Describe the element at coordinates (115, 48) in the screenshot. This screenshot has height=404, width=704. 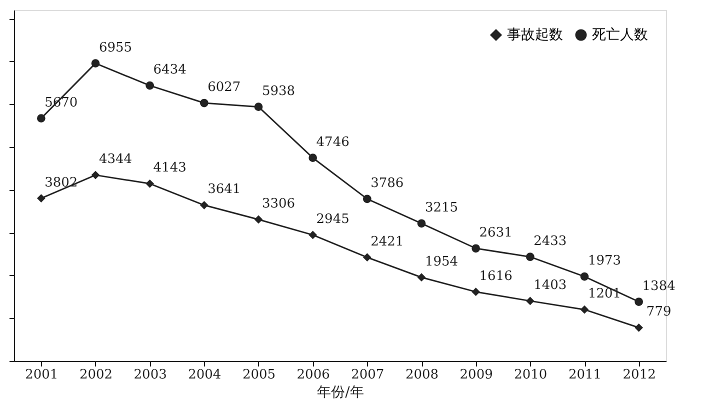
I see `data-label: 6955` at that location.